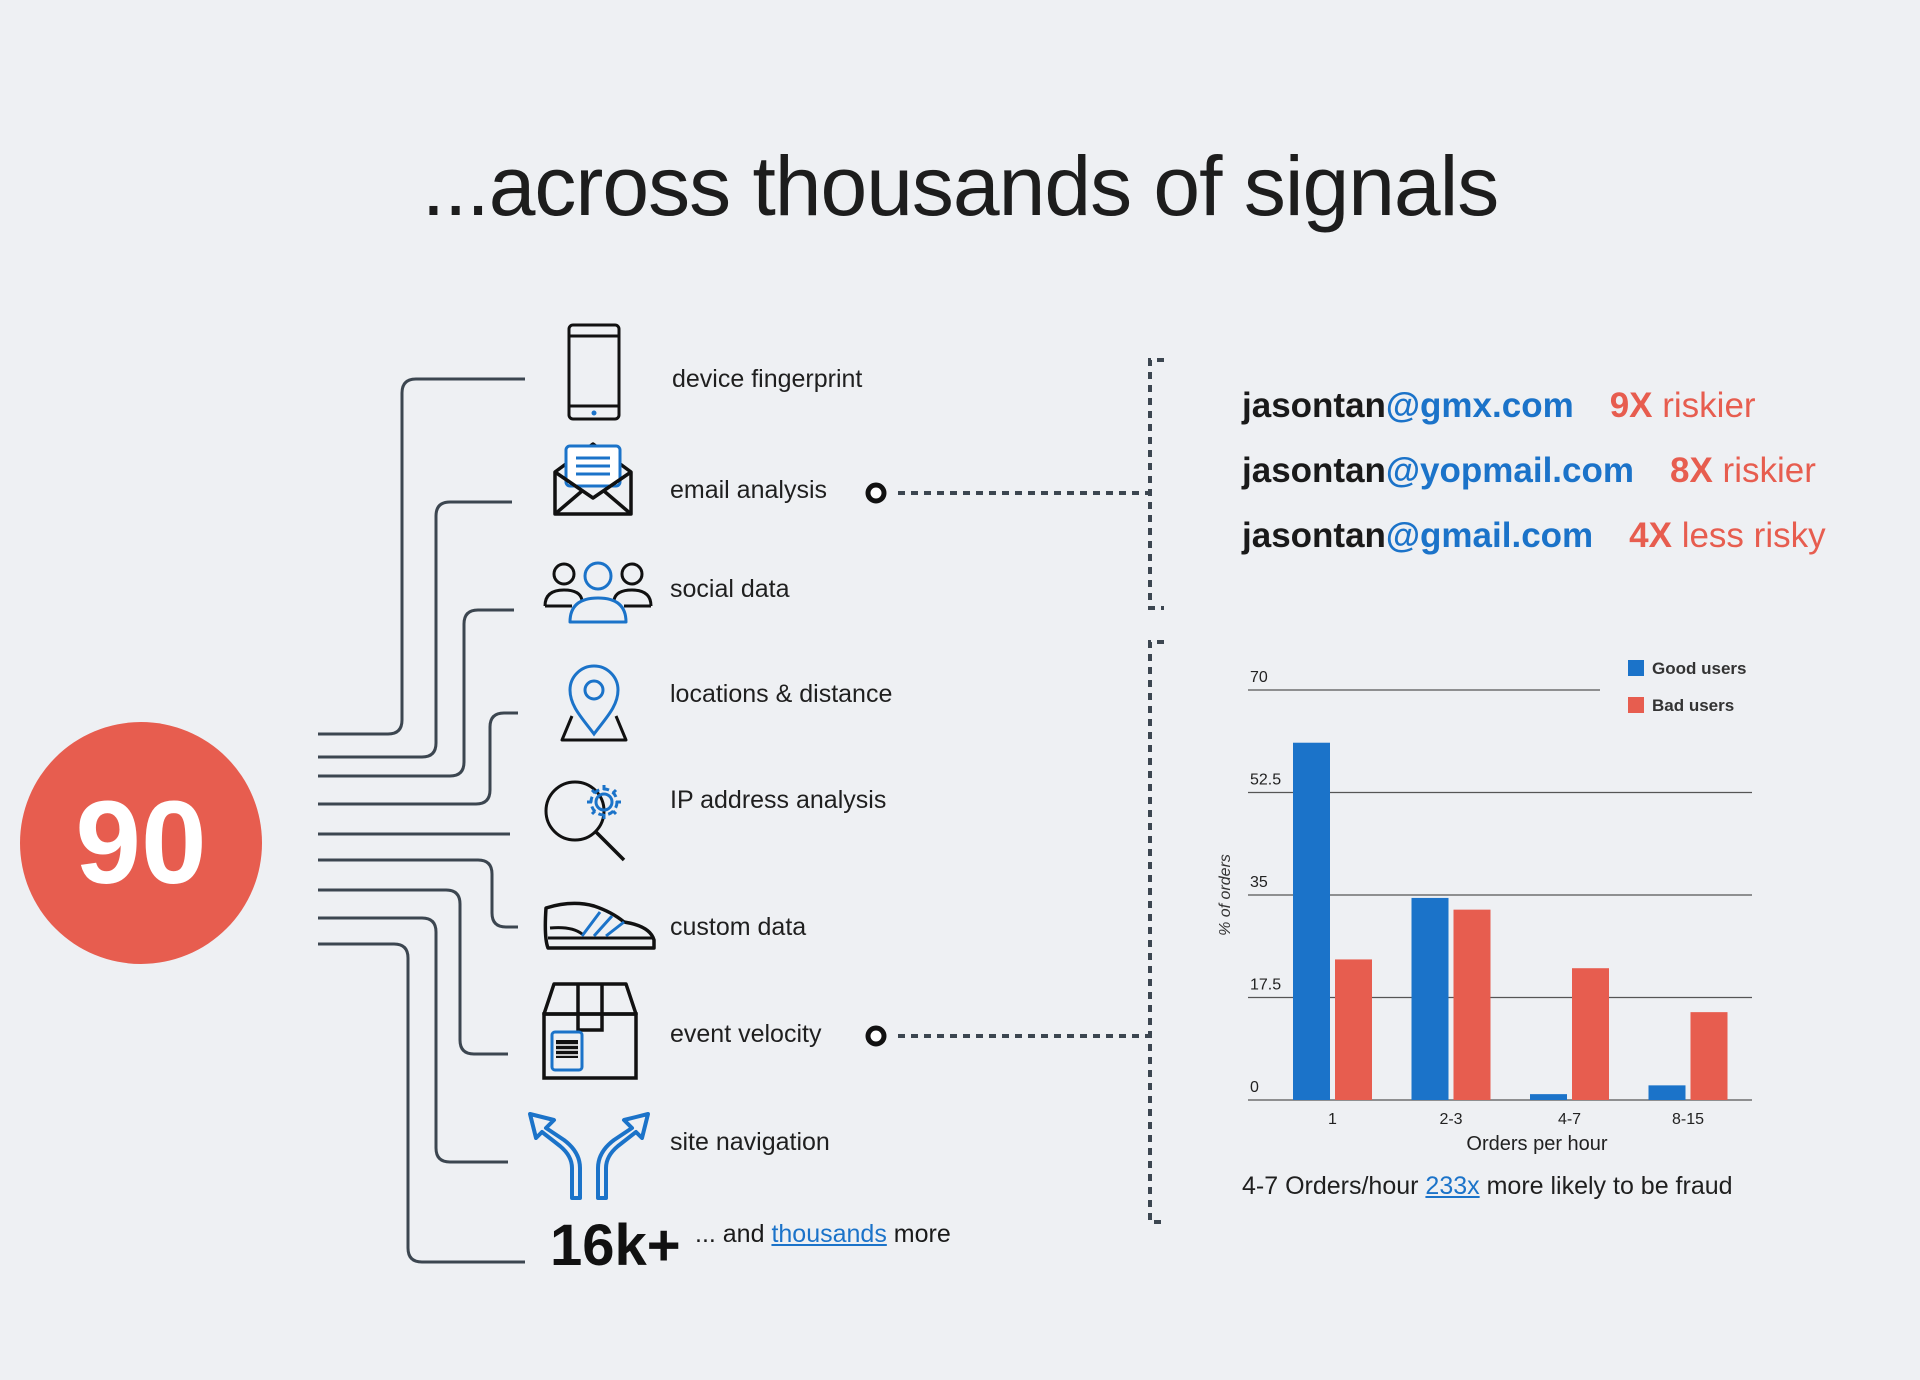  What do you see at coordinates (1509, 470) in the screenshot?
I see `email-domain: @yopmail.com` at bounding box center [1509, 470].